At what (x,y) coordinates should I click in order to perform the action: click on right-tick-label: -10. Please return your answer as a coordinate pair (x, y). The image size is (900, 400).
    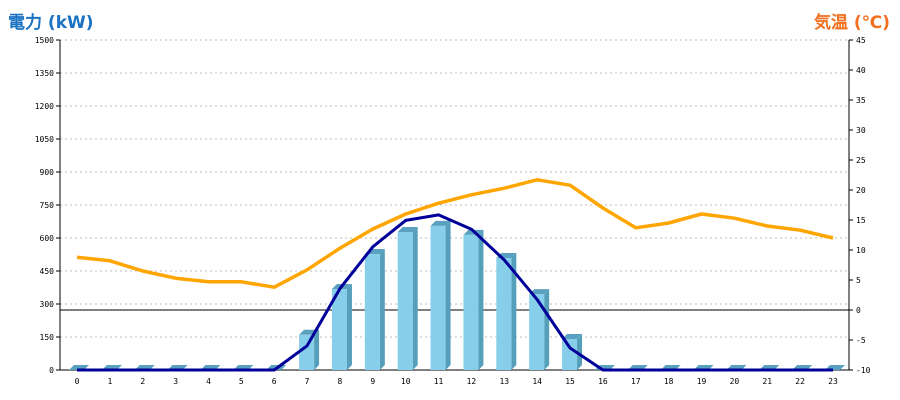
    Looking at the image, I should click on (863, 370).